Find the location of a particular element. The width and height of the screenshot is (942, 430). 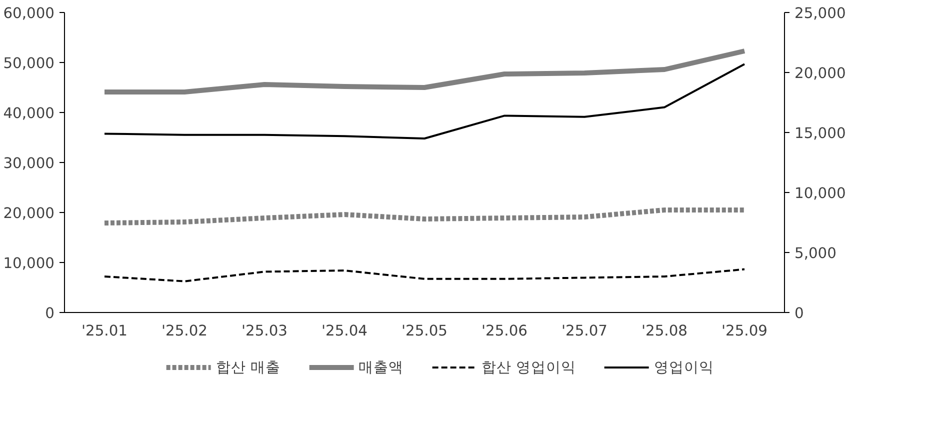

y-tick-label: 50,000 is located at coordinates (29, 63).